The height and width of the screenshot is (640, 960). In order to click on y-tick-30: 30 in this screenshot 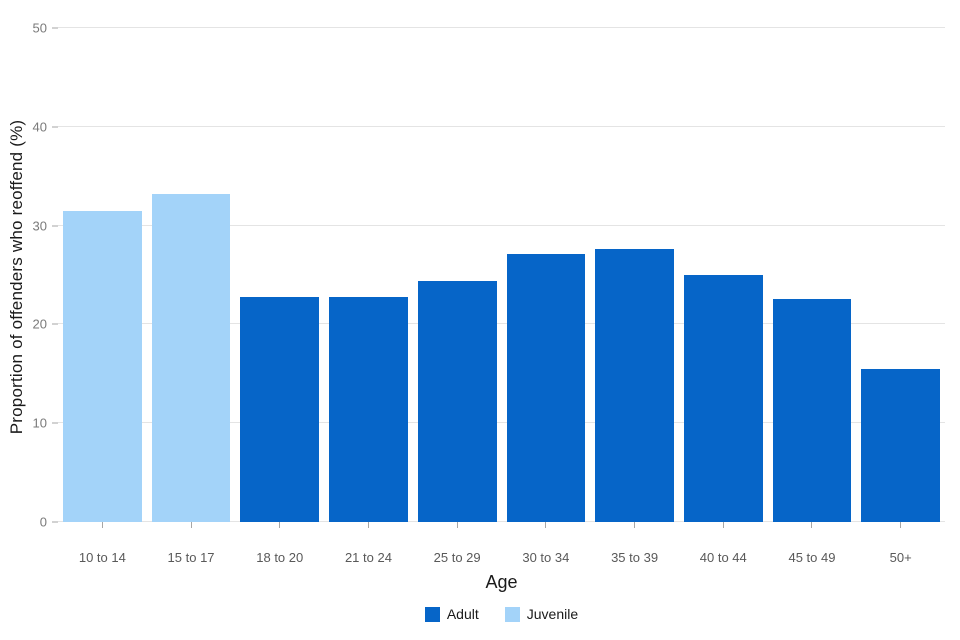, I will do `click(45, 225)`.